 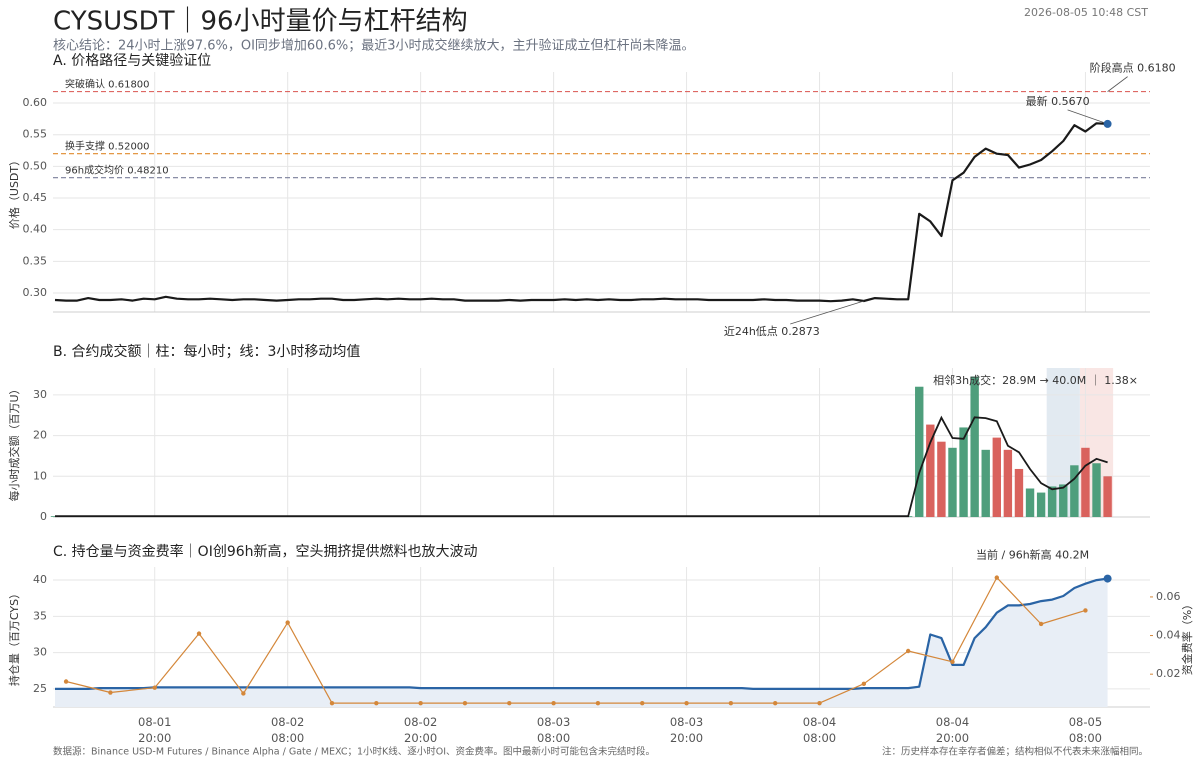 I want to click on y-tick-label: 0.30, so click(x=35, y=292).